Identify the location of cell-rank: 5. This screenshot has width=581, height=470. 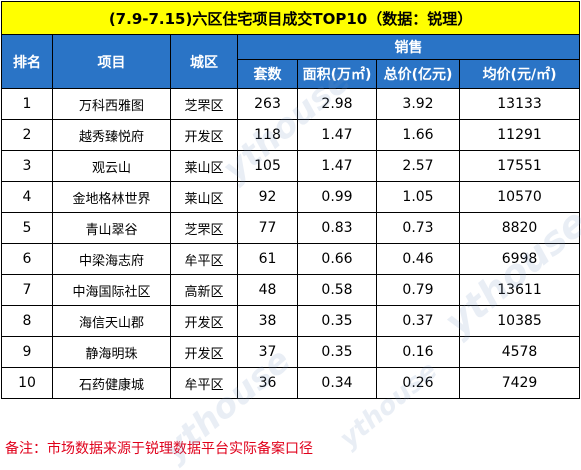
(27, 228).